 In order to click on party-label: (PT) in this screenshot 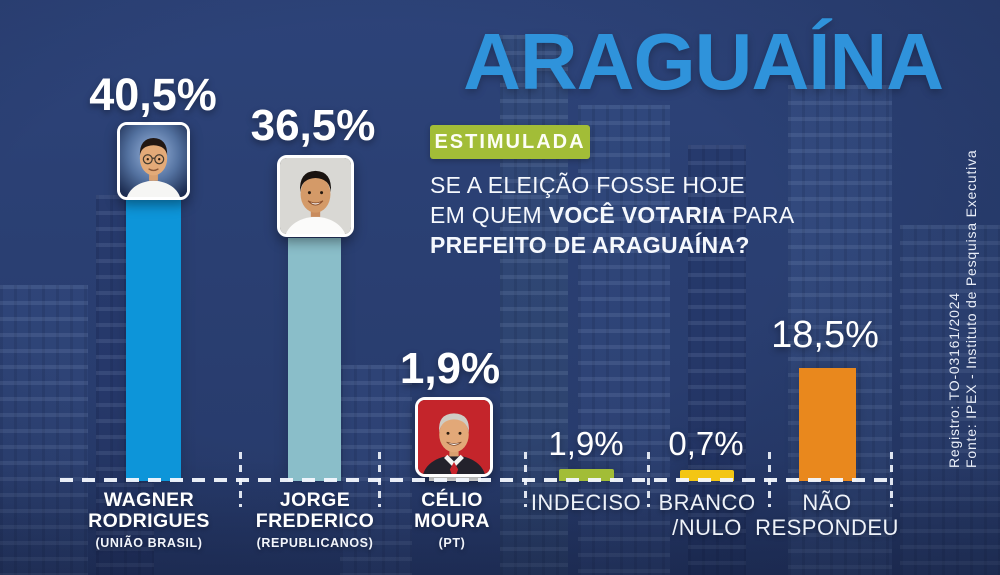, I will do `click(452, 543)`.